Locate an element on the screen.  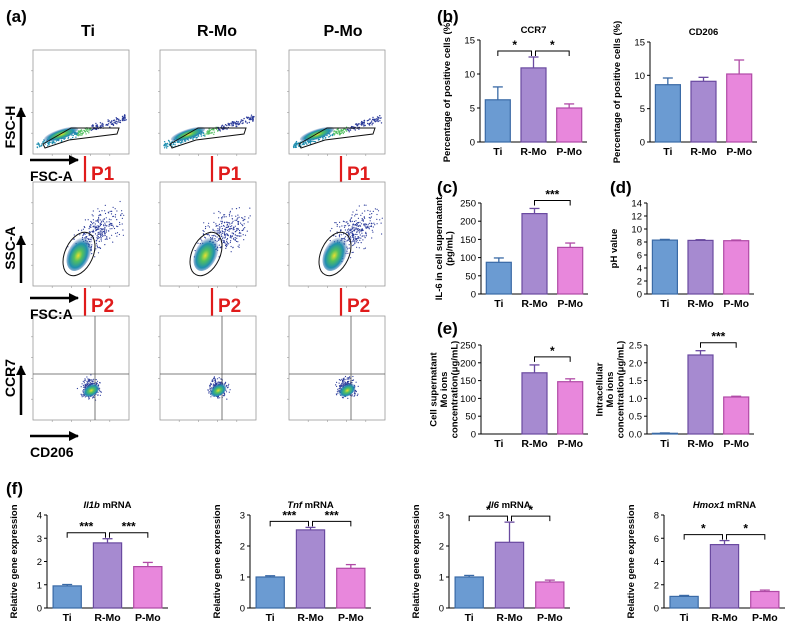
flow-plot-frame is located at coordinates (337, 368).